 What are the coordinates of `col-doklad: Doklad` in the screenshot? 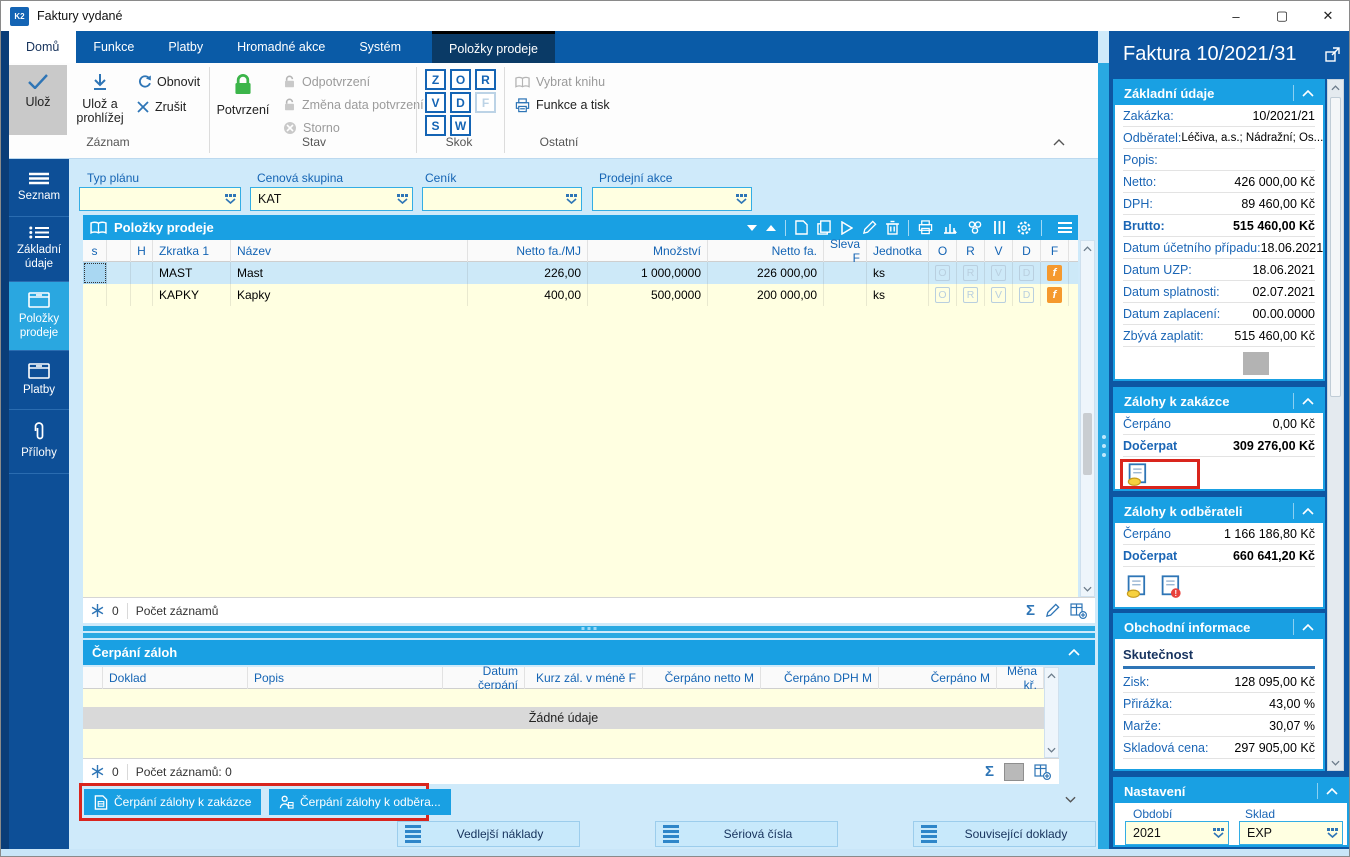 It's located at (175, 678).